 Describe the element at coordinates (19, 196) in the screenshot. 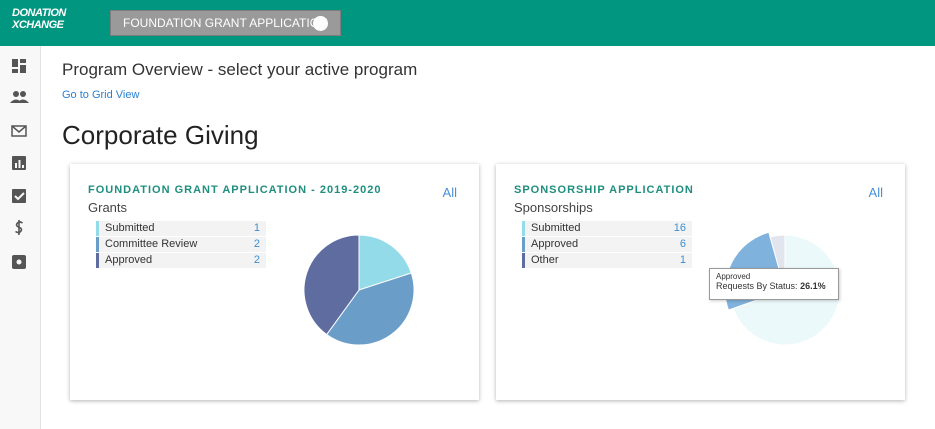

I see `tasks-icon` at that location.